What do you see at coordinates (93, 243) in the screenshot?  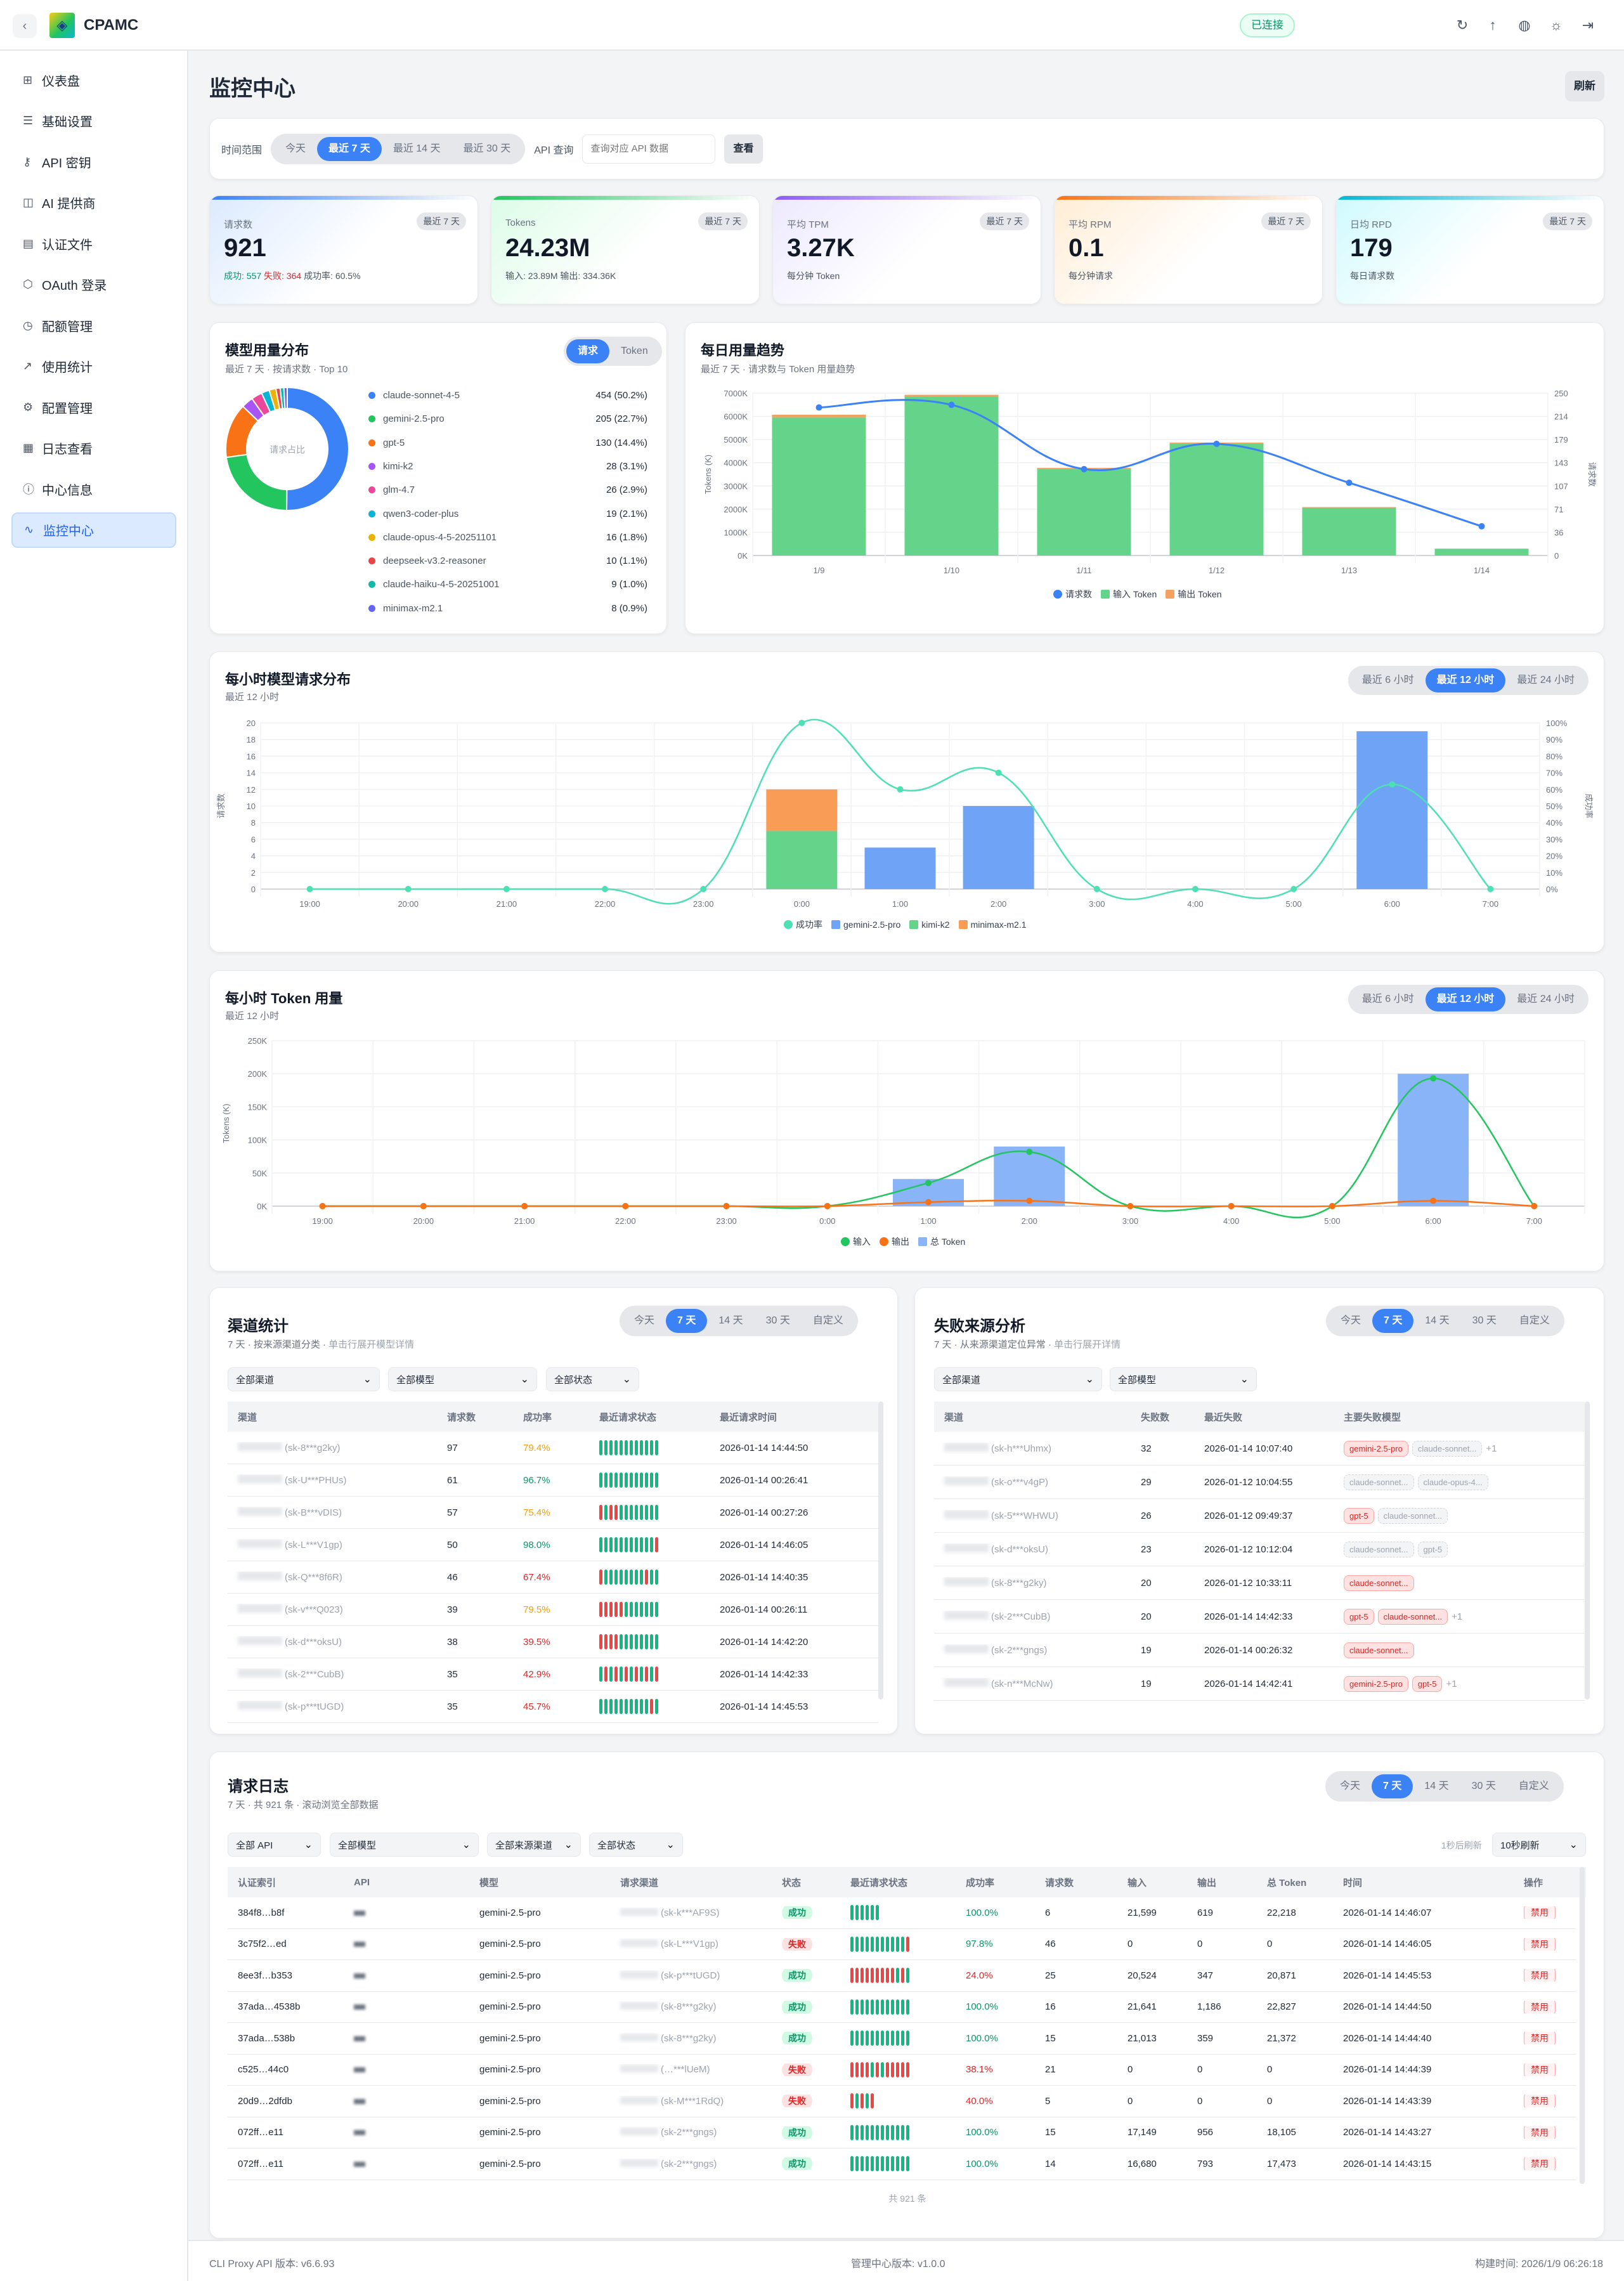 I see `sidebar-item-auth-files: ▤ 认证文件` at bounding box center [93, 243].